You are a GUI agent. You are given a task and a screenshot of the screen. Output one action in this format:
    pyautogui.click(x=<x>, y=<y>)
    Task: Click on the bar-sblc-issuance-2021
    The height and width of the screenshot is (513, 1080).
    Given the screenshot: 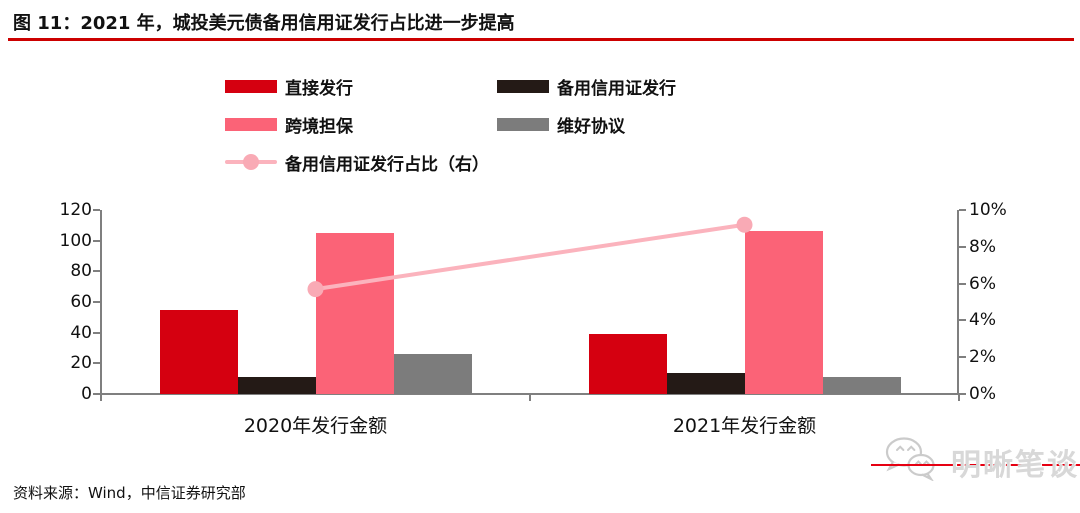 What is the action you would take?
    pyautogui.click(x=705, y=383)
    